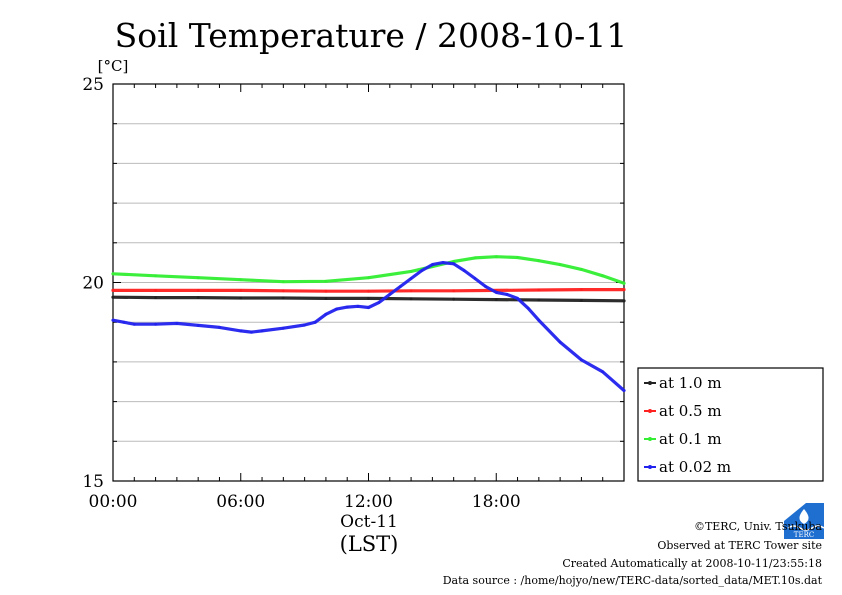 The image size is (842, 595). What do you see at coordinates (690, 383) in the screenshot?
I see `legend-label: at 1.0 m` at bounding box center [690, 383].